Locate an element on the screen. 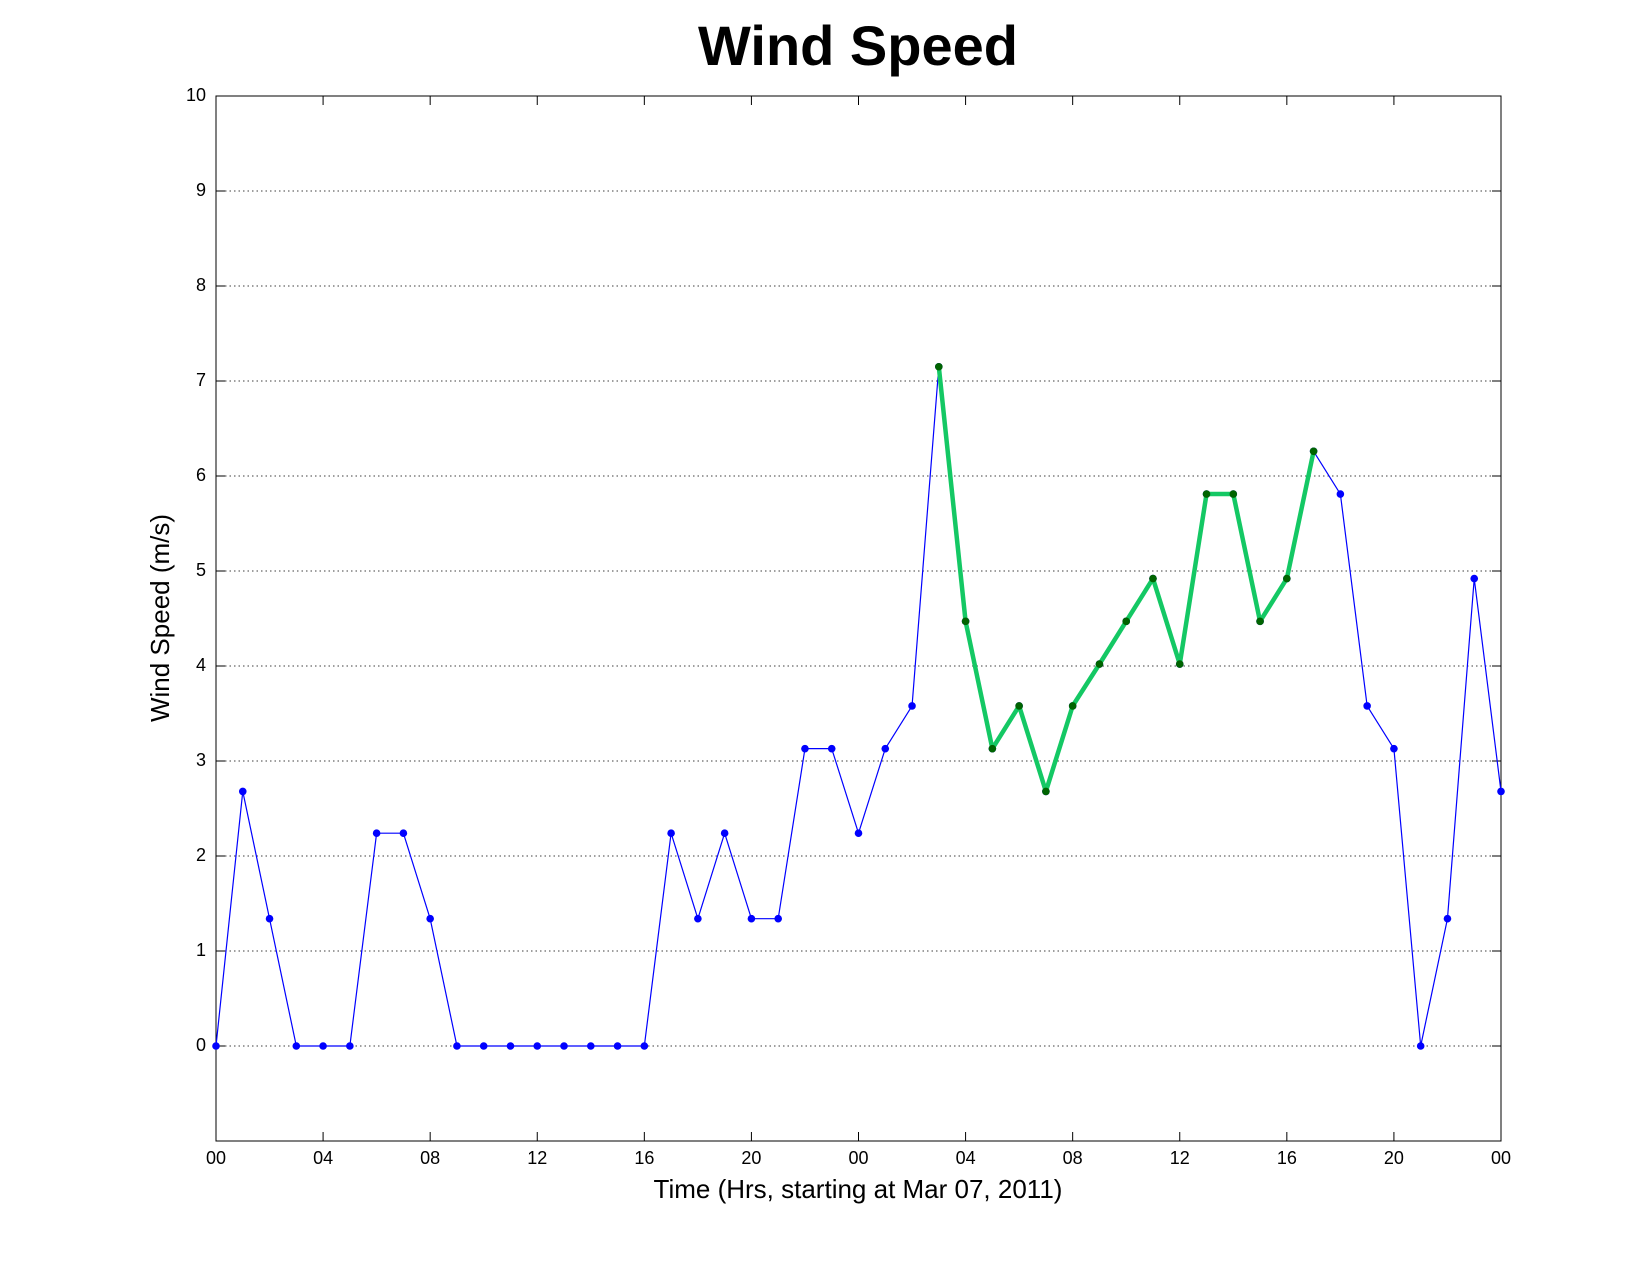 This screenshot has width=1650, height=1280. y-tick-label: 3 is located at coordinates (201, 760).